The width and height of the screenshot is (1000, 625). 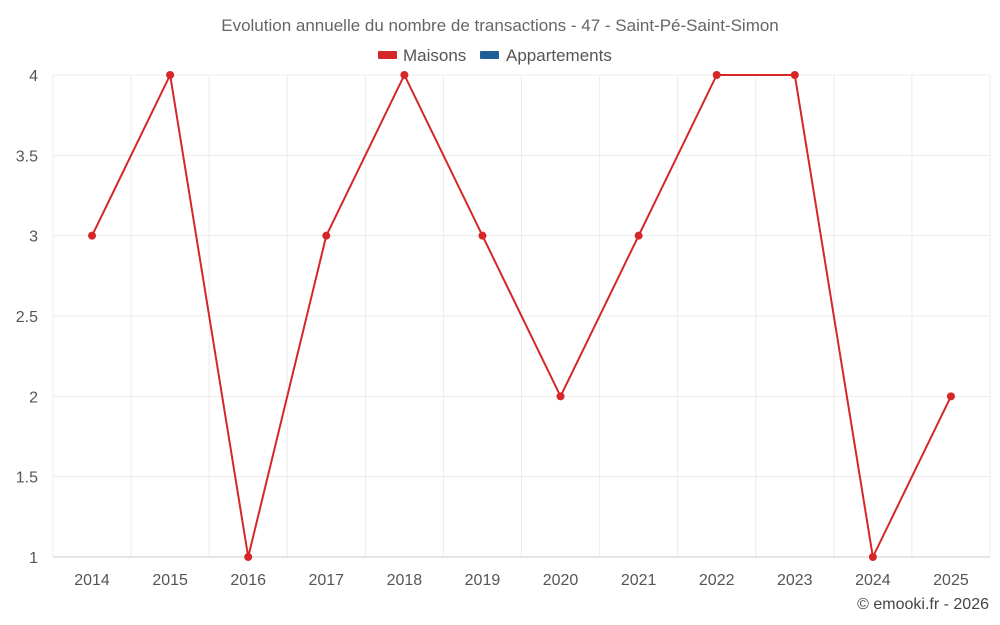 What do you see at coordinates (405, 580) in the screenshot?
I see `x-tick-label: 2018` at bounding box center [405, 580].